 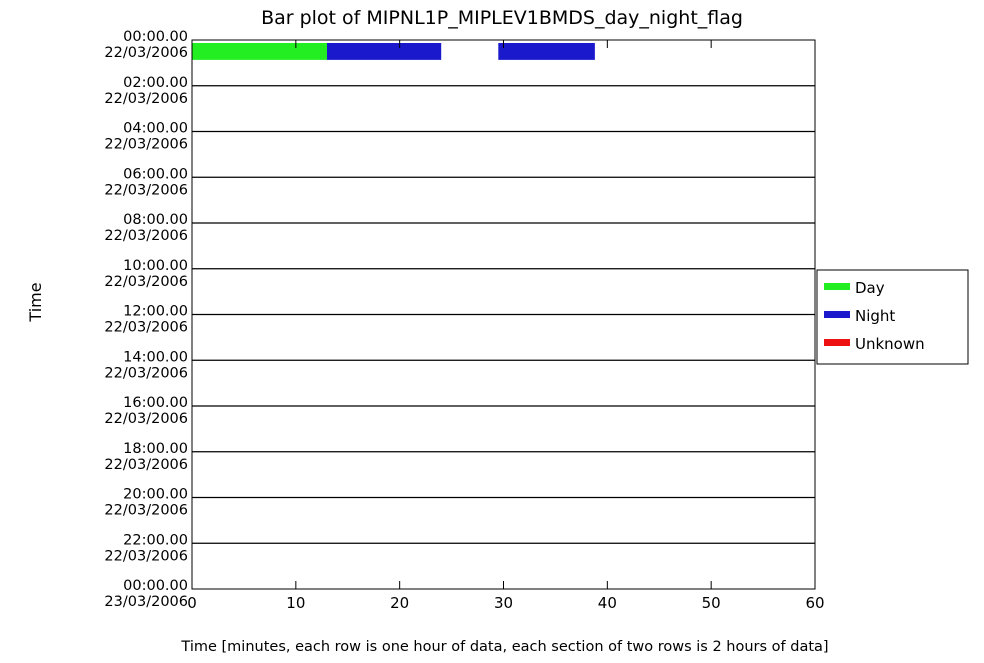 What do you see at coordinates (295, 603) in the screenshot?
I see `x-tick-label: 10` at bounding box center [295, 603].